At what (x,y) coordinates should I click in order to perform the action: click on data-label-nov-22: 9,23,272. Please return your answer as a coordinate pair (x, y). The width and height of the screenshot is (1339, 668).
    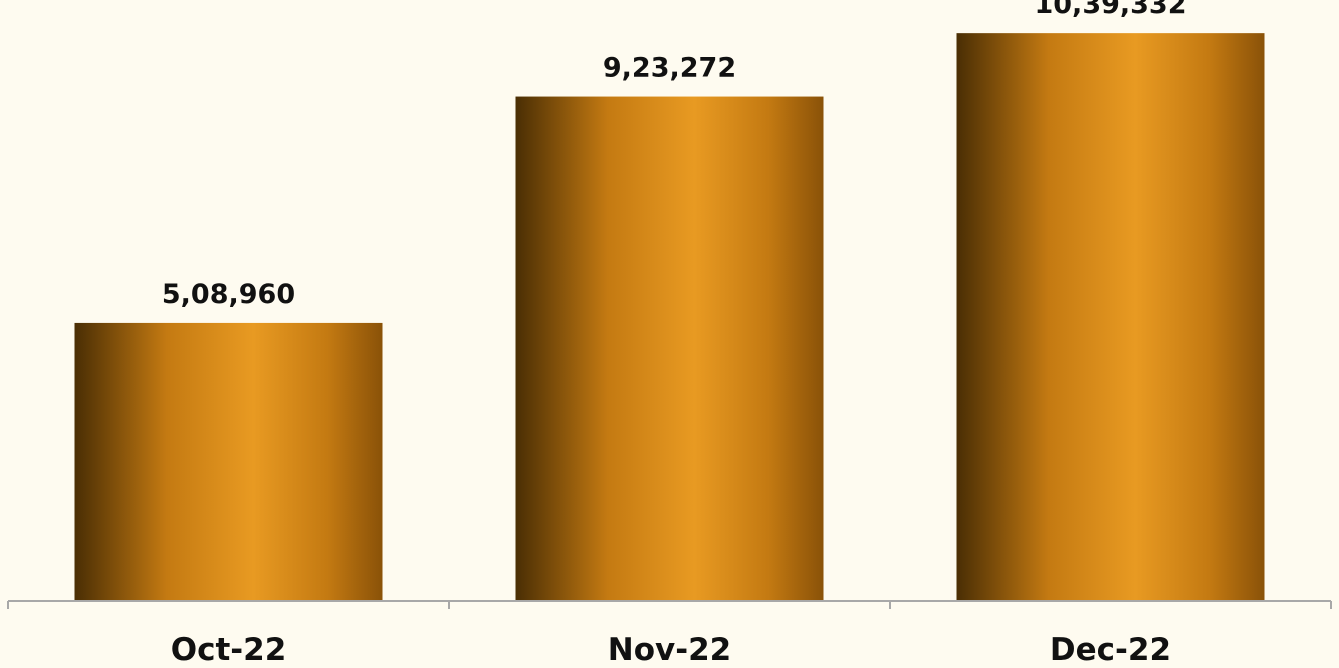
    Looking at the image, I should click on (669, 68).